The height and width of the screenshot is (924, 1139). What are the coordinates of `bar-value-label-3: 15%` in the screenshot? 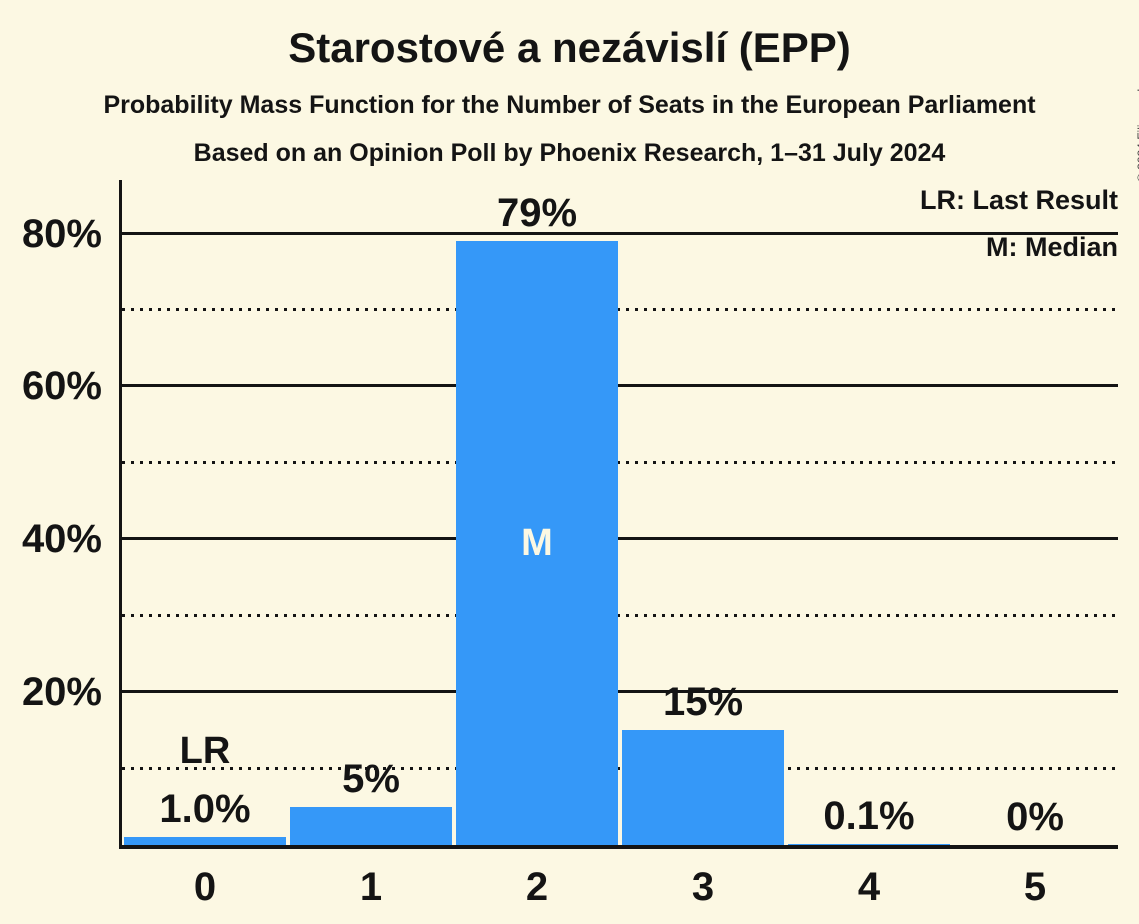 It's located at (703, 702).